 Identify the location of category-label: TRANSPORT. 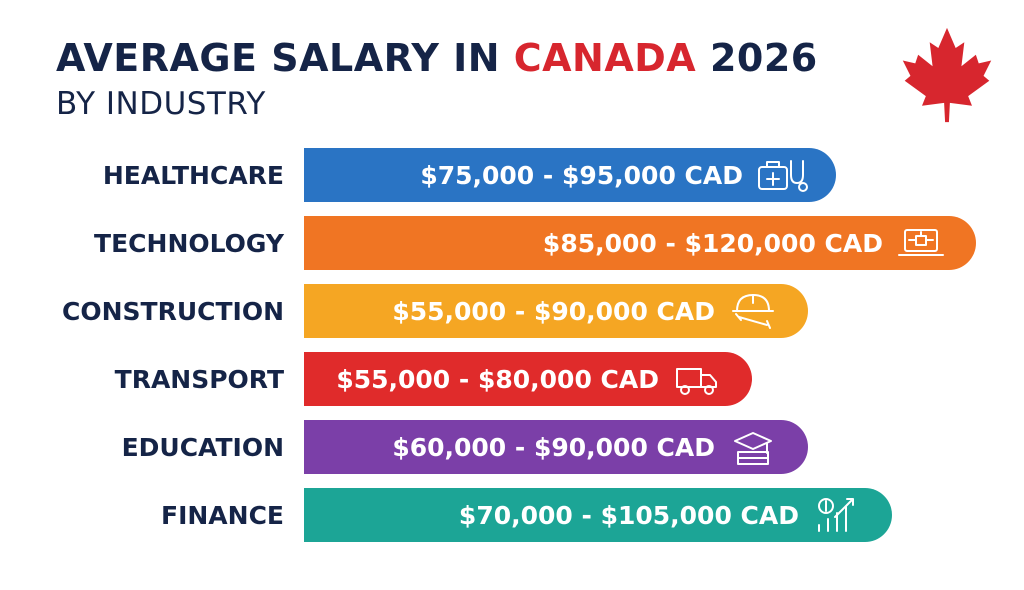
(199, 379).